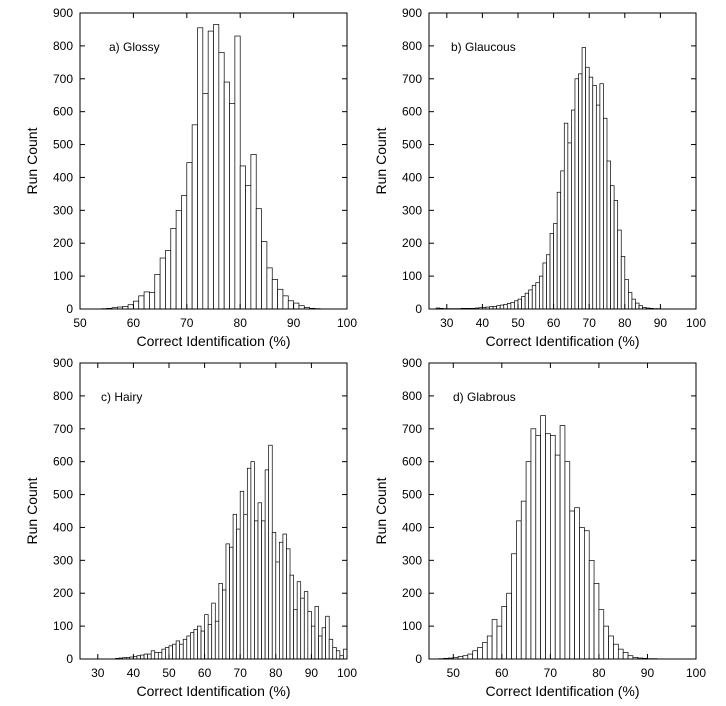  I want to click on panel-label: b) Glaucous, so click(483, 47).